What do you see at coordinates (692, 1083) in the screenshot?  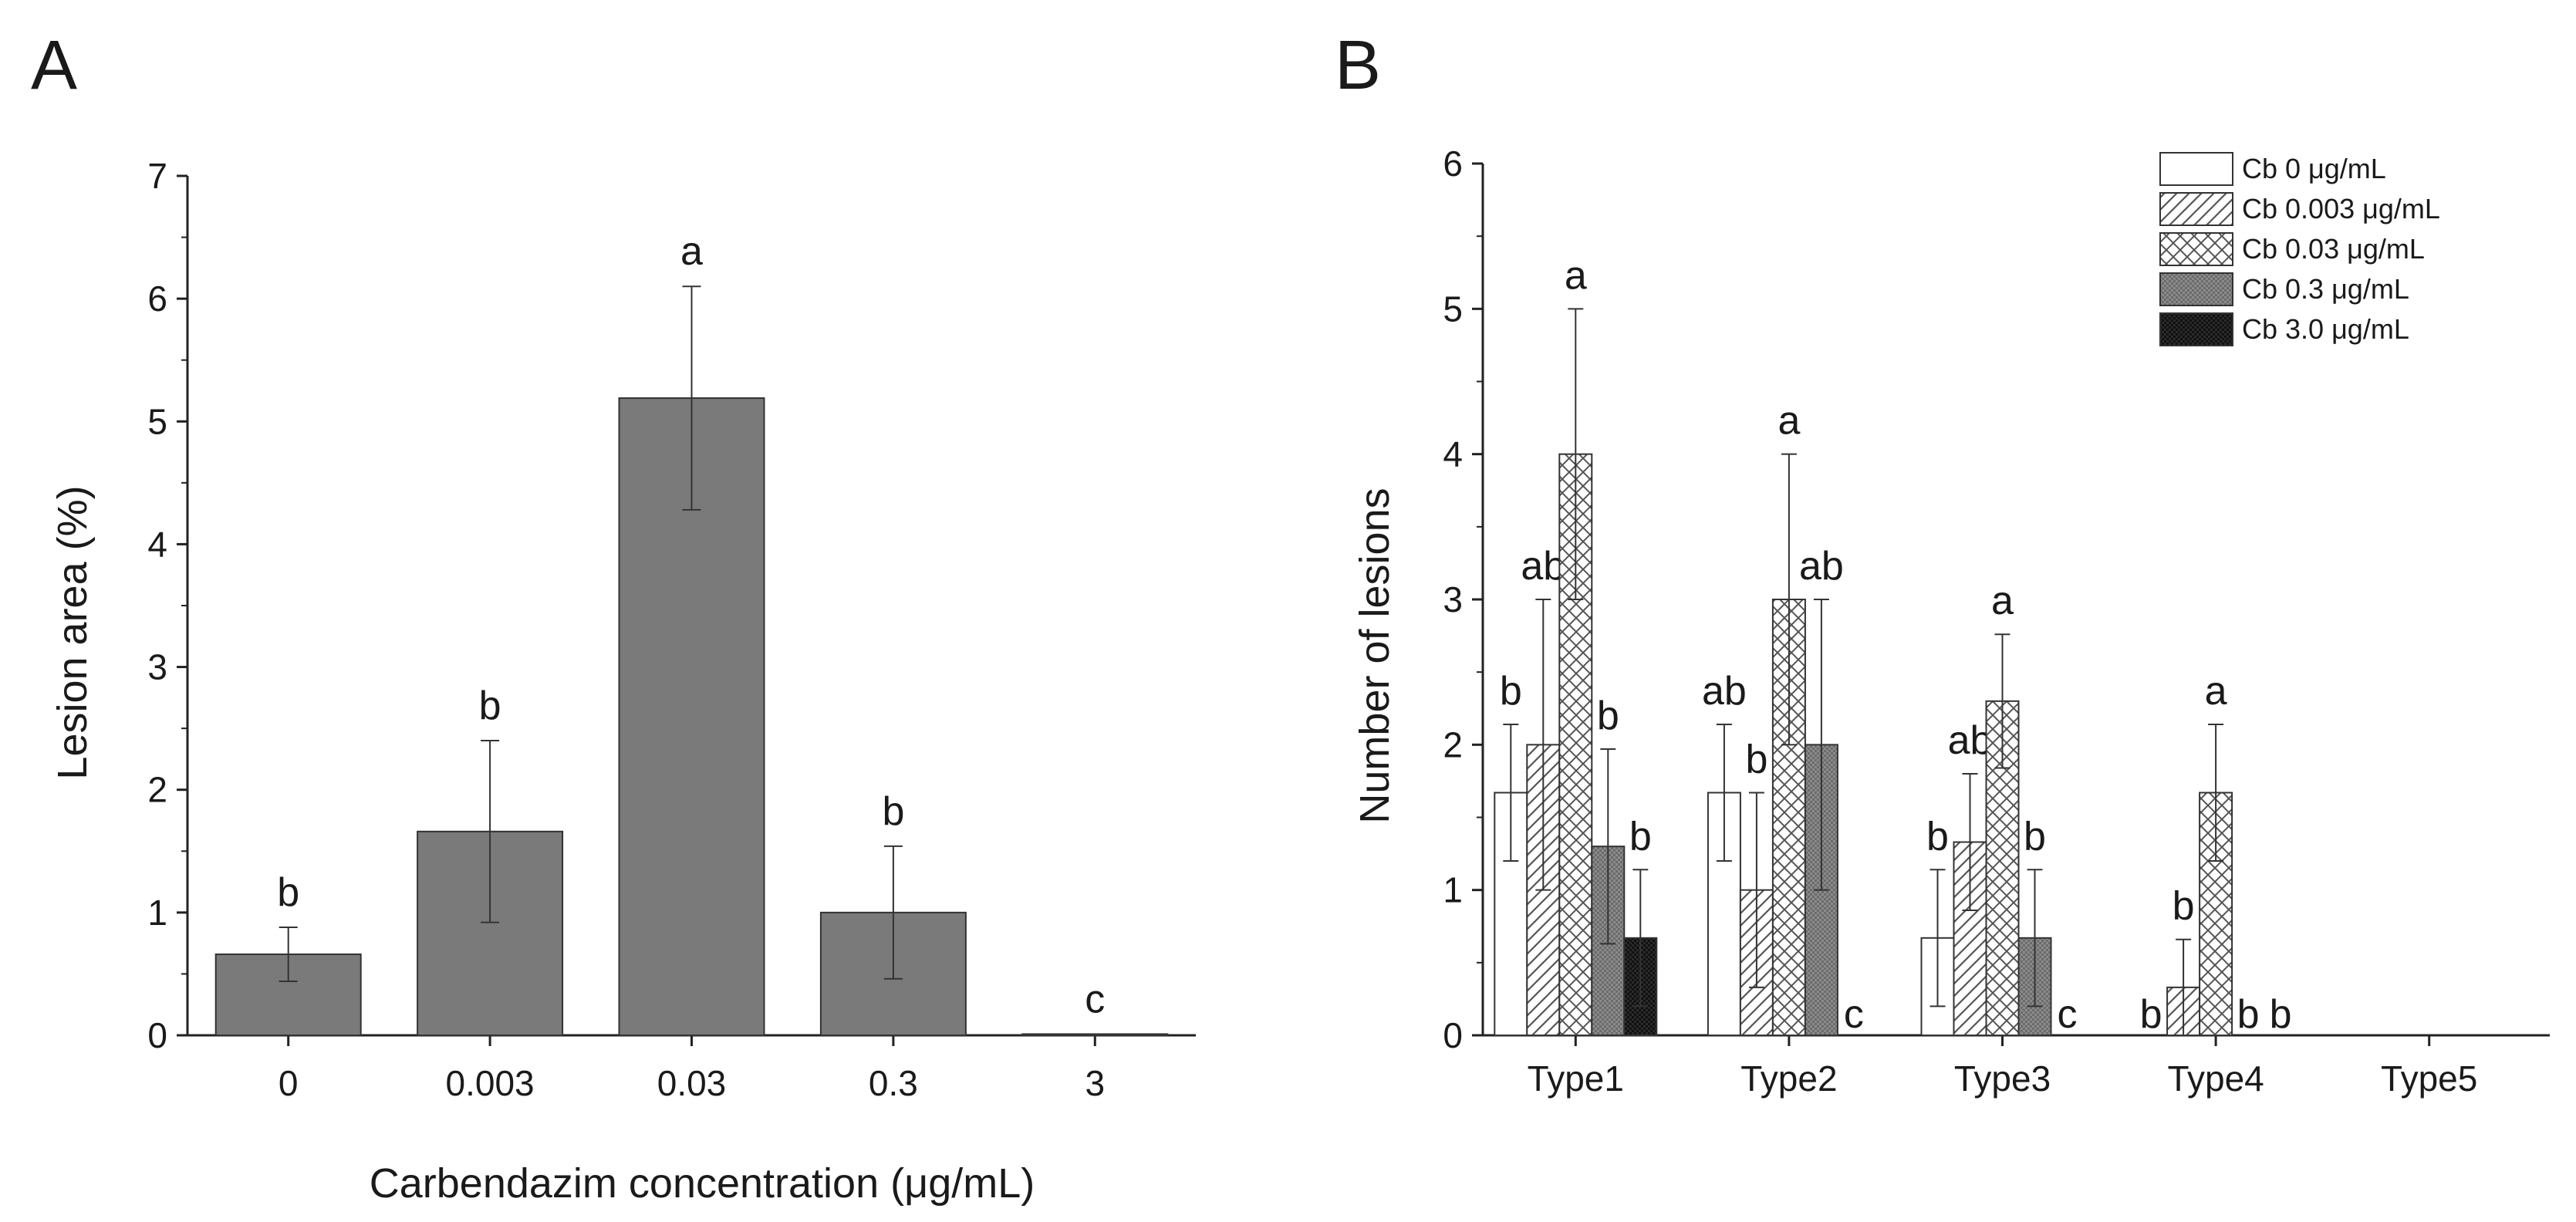 I see `chart-a-x-tick-label: 0.03` at bounding box center [692, 1083].